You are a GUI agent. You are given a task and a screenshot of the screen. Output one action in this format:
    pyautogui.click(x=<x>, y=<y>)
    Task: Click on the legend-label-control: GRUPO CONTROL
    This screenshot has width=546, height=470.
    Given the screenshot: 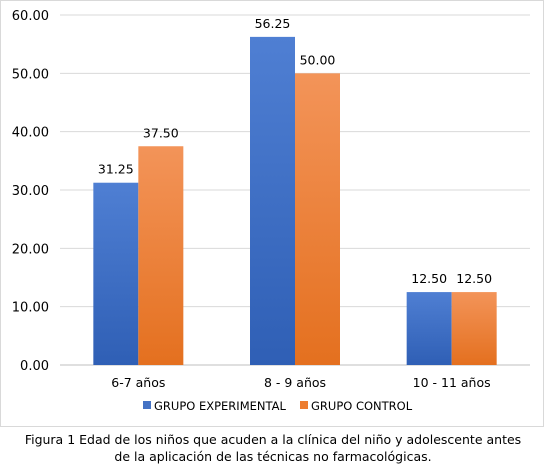 What is the action you would take?
    pyautogui.click(x=362, y=406)
    